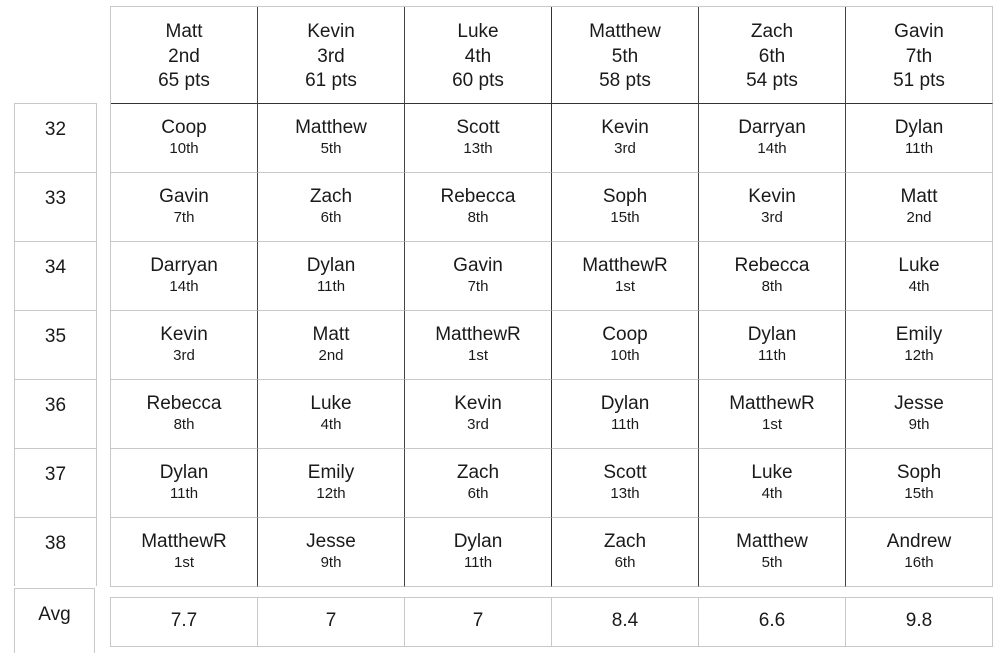 This screenshot has width=1005, height=653. What do you see at coordinates (919, 622) in the screenshot?
I see `avg-value: 9.8` at bounding box center [919, 622].